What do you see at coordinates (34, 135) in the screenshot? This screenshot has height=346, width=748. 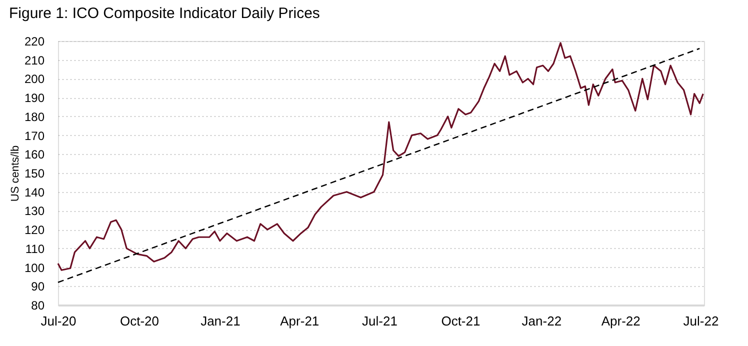 I see `y-tick-label: 170` at bounding box center [34, 135].